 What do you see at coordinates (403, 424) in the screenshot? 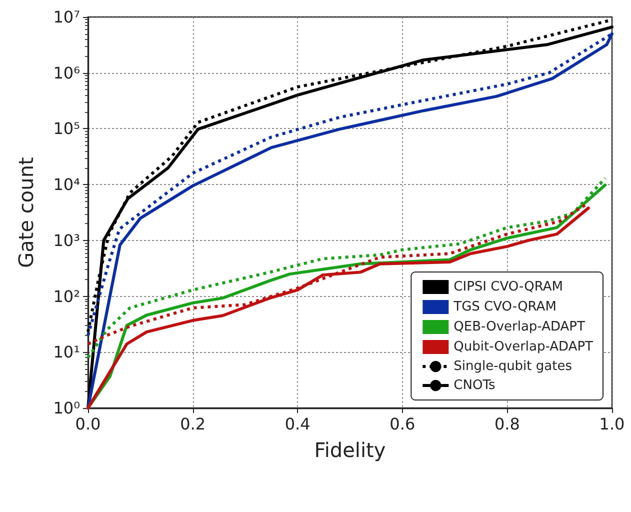
I see `x-tick-label: 0.6` at bounding box center [403, 424].